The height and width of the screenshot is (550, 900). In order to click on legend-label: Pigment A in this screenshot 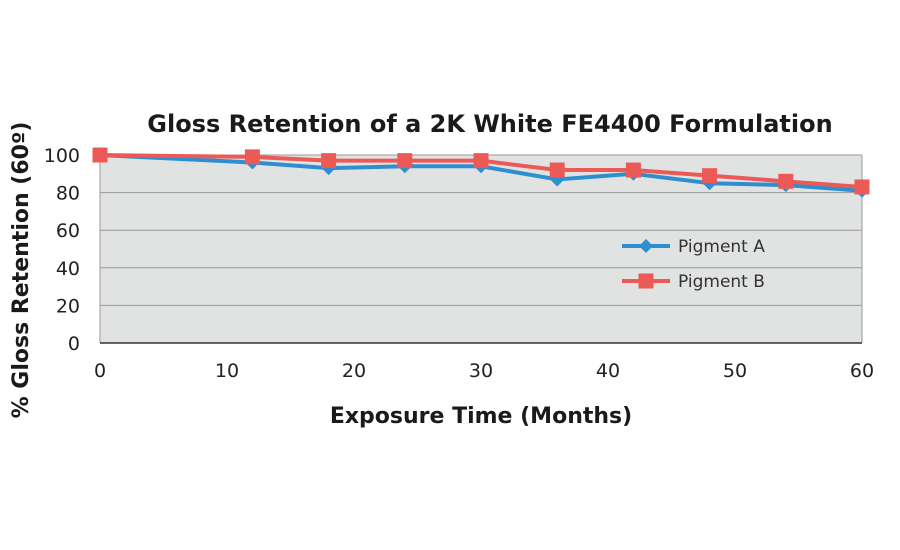, I will do `click(721, 247)`.